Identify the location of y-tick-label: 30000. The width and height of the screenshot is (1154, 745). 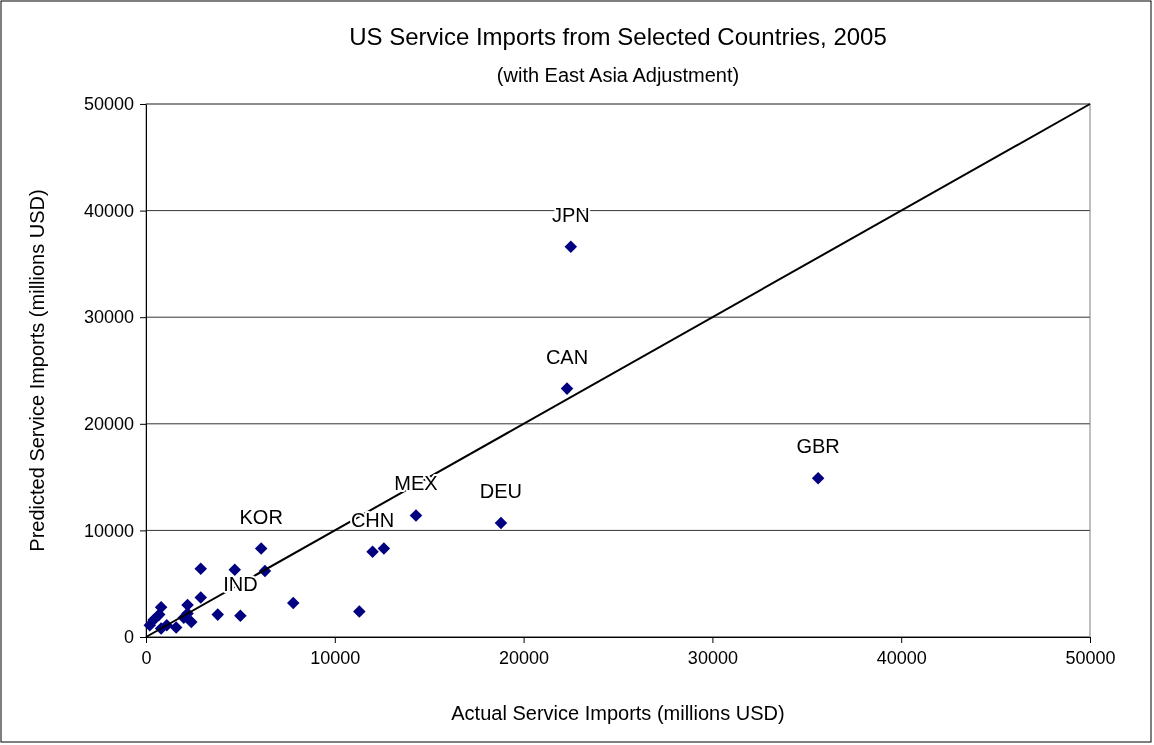
(108, 317).